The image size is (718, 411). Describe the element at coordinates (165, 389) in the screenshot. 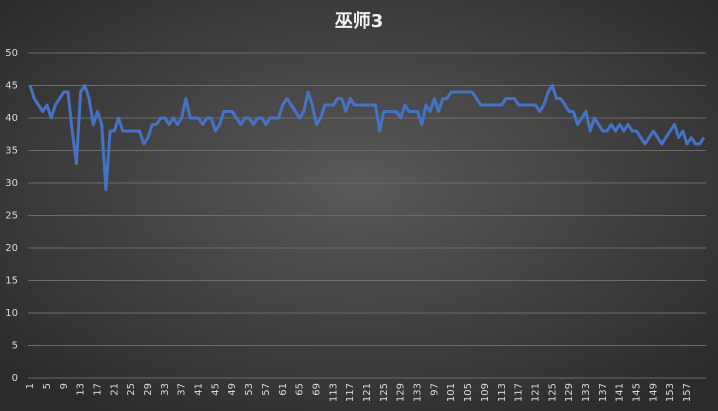

I see `x-tick-label: 33` at that location.